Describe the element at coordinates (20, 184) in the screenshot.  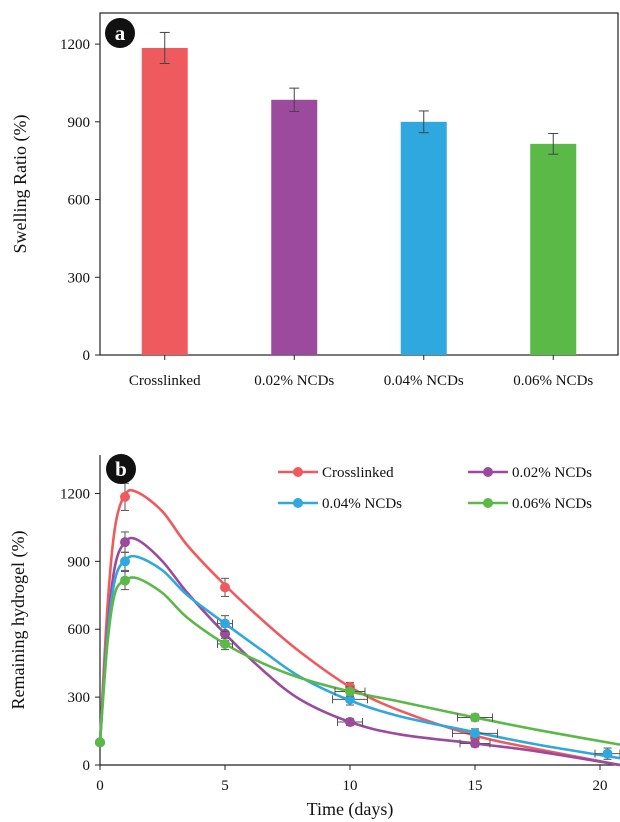
I see `panel-a-y-axis-label: Swelling Ratio (%)` at that location.